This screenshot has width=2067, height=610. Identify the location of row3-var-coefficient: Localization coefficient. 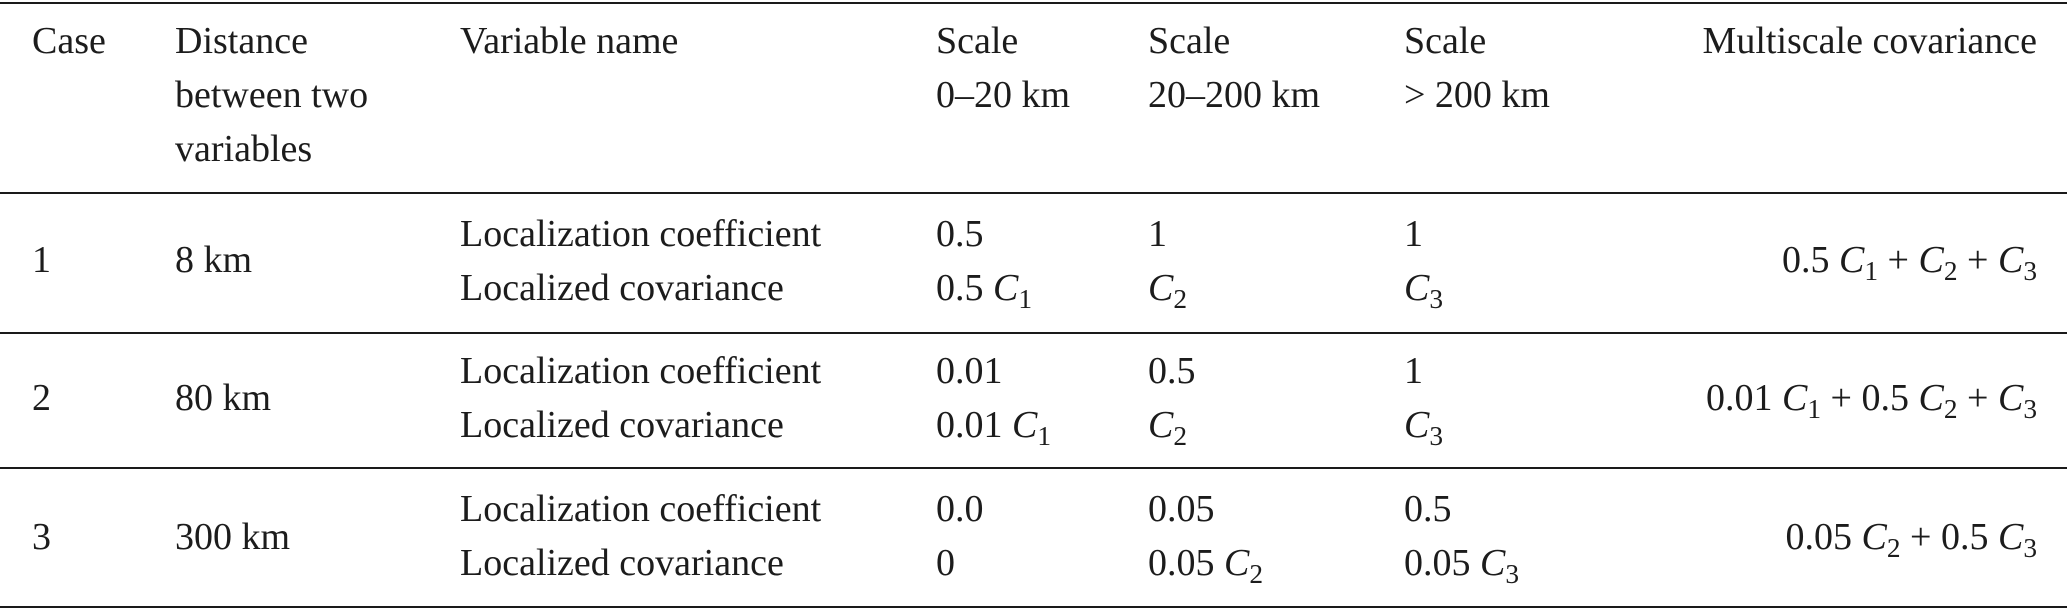
(641, 509).